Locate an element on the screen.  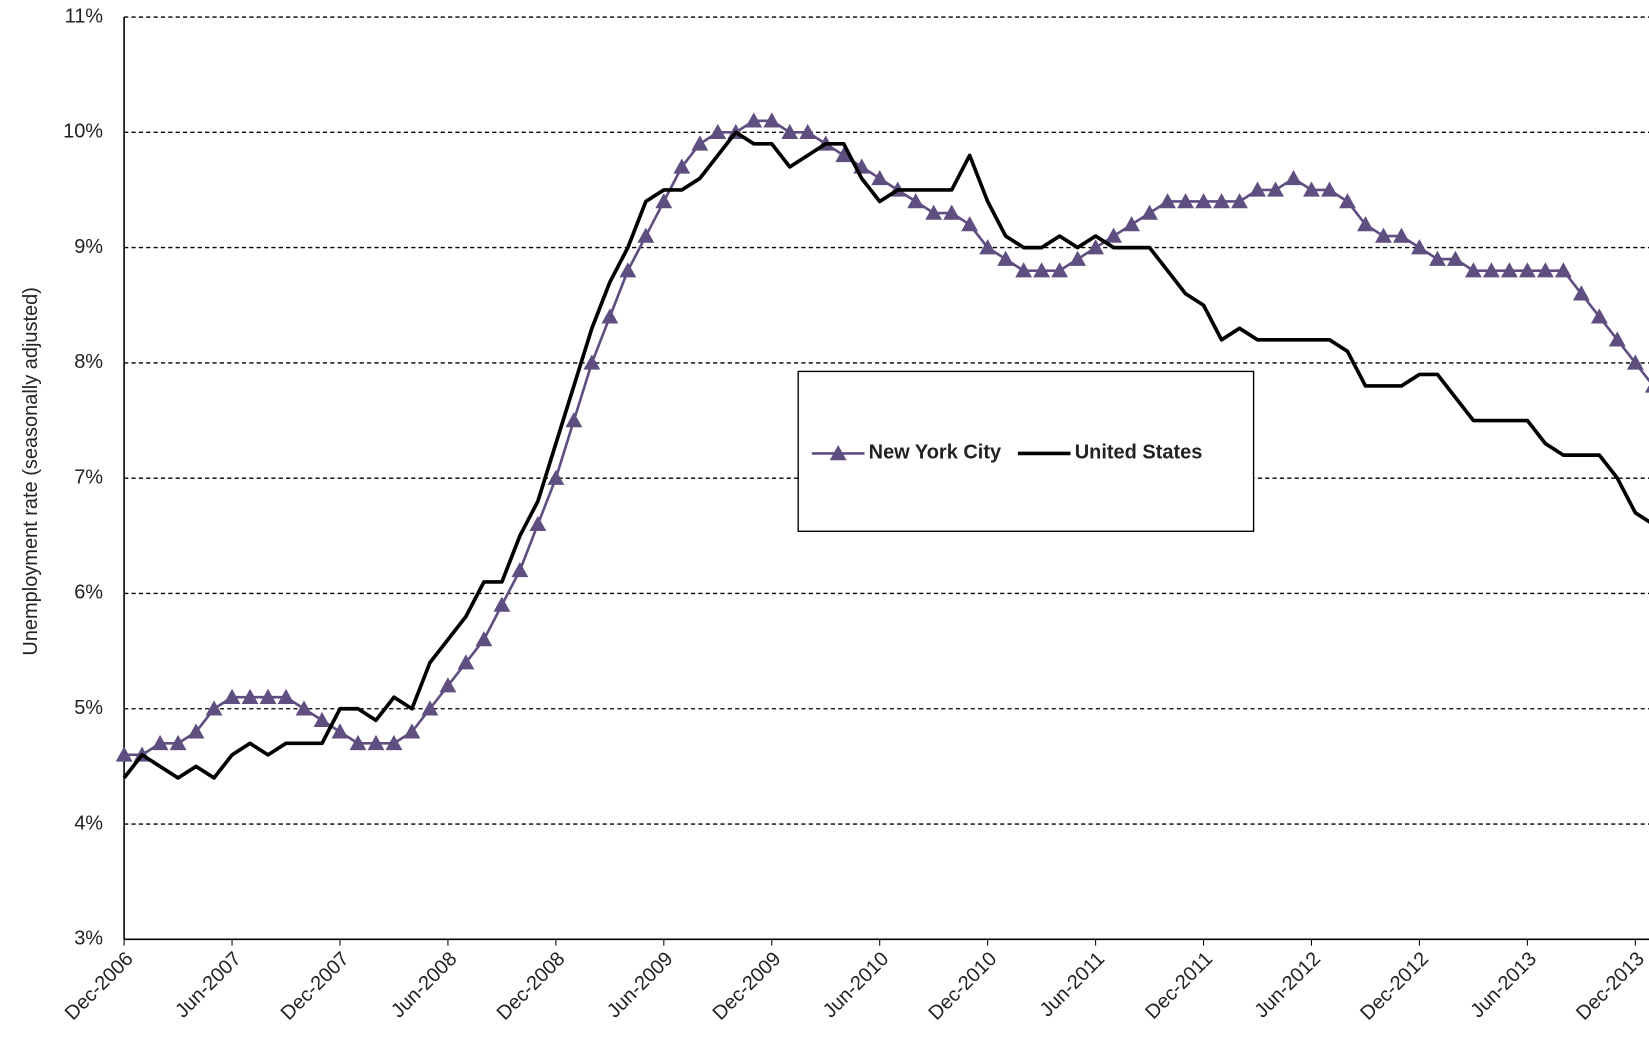
x-tick-label: Dec-2007 is located at coordinates (315, 986).